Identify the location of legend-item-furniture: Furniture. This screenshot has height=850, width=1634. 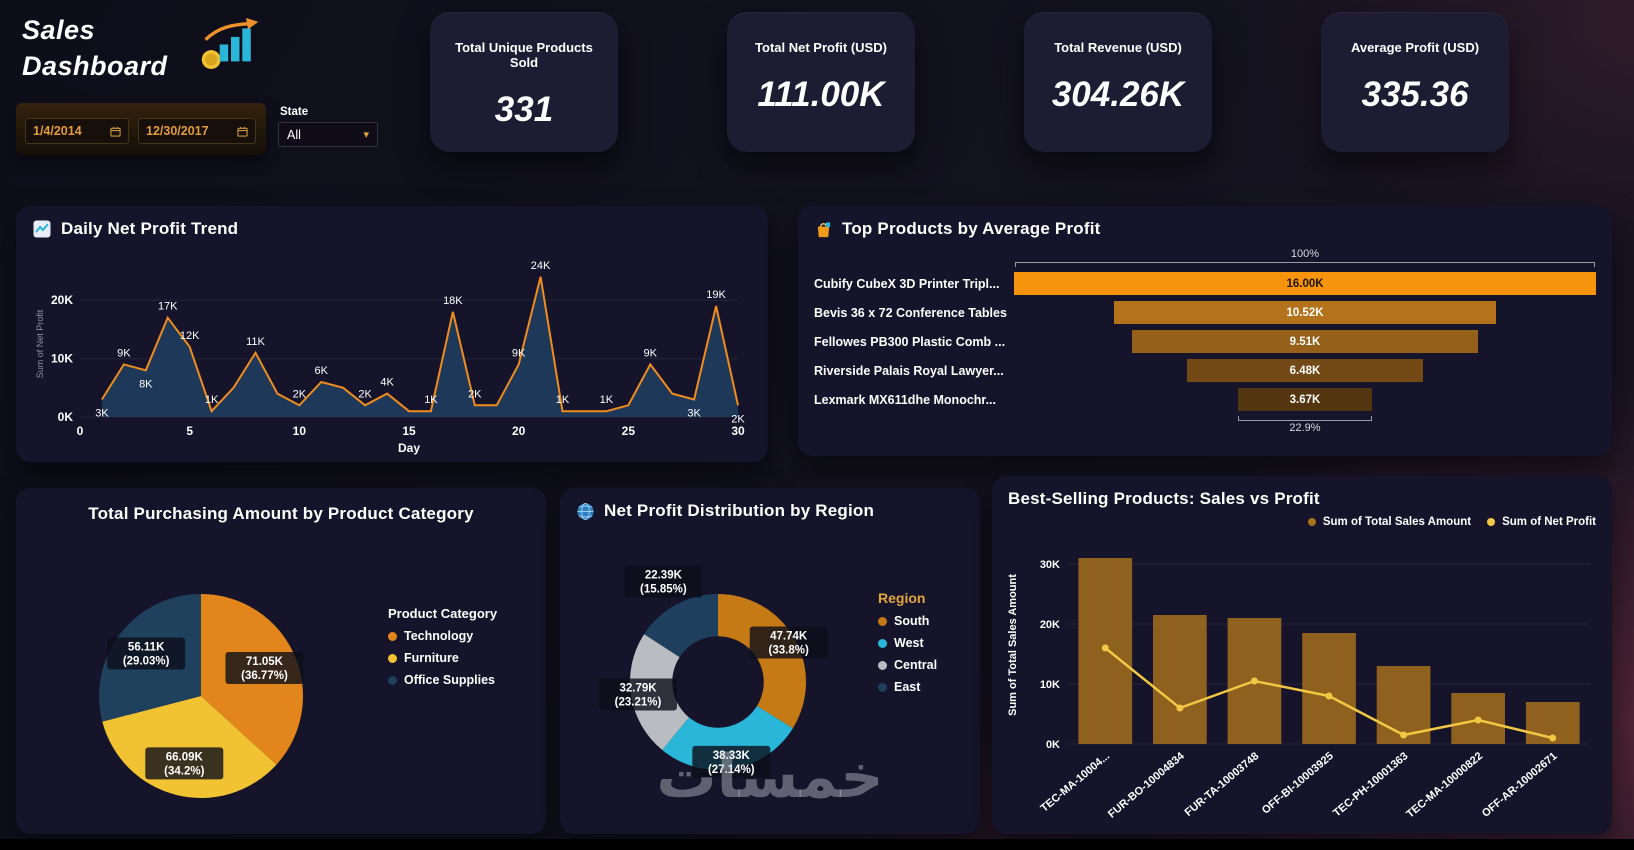
(463, 658).